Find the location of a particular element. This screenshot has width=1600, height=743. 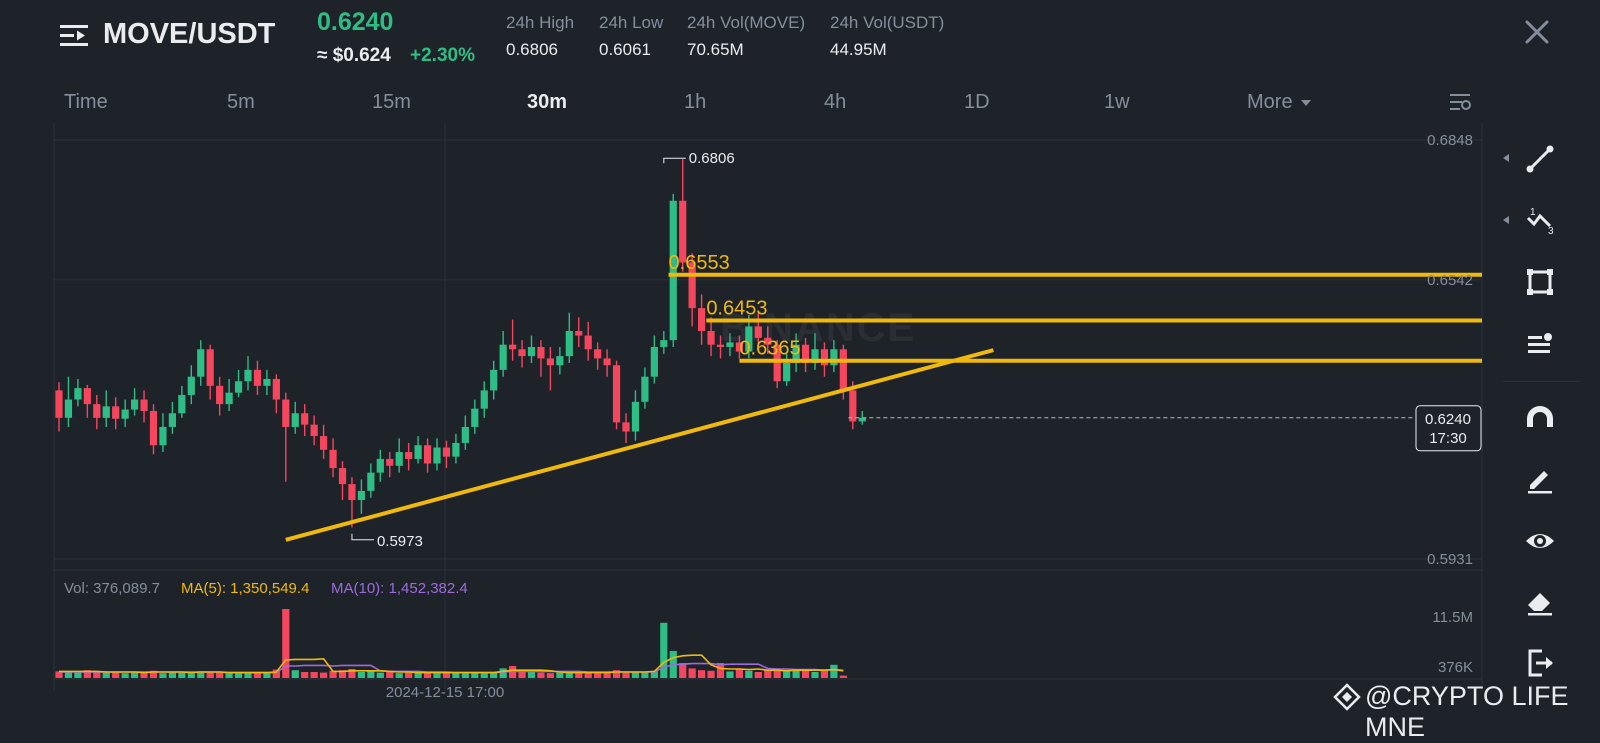

stat-24h-vol-usdt-value: 44.95M is located at coordinates (858, 49).